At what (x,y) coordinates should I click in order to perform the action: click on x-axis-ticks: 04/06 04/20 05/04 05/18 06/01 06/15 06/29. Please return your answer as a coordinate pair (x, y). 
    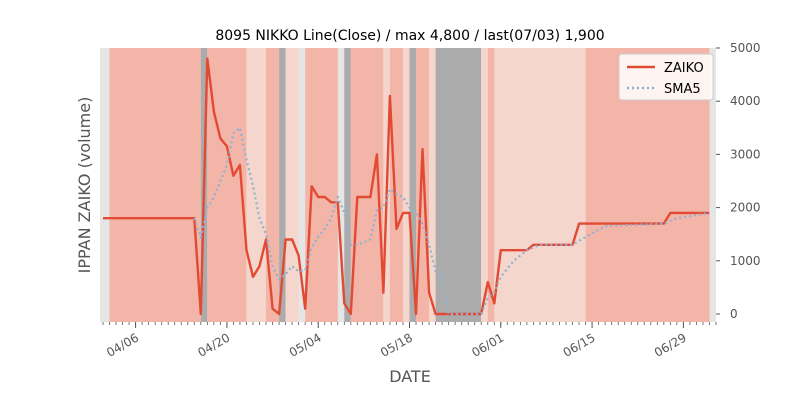
    Looking at the image, I should click on (409, 341).